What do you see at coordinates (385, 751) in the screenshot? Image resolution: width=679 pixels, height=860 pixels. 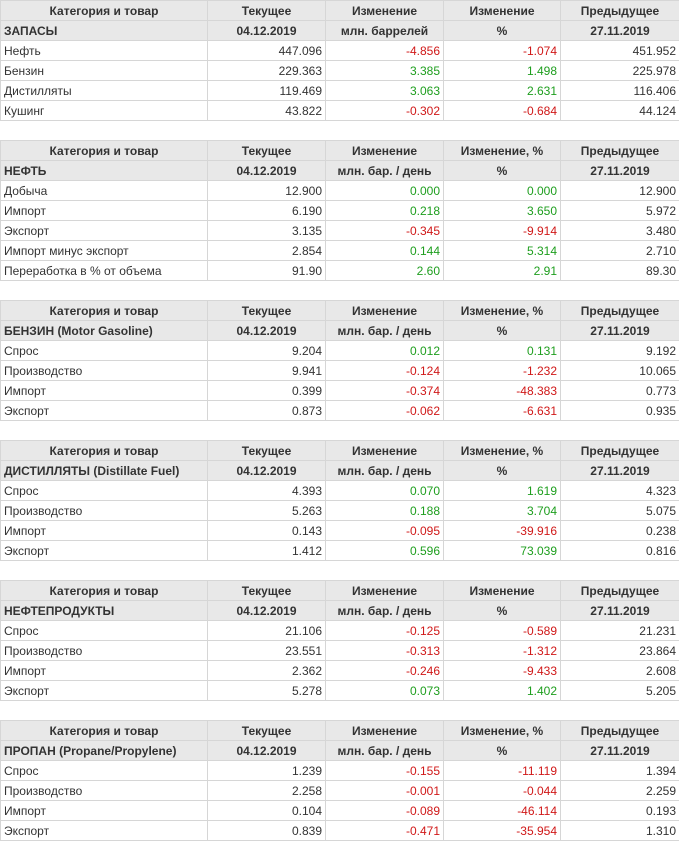 I see `column-header: млн. бар. / день` at bounding box center [385, 751].